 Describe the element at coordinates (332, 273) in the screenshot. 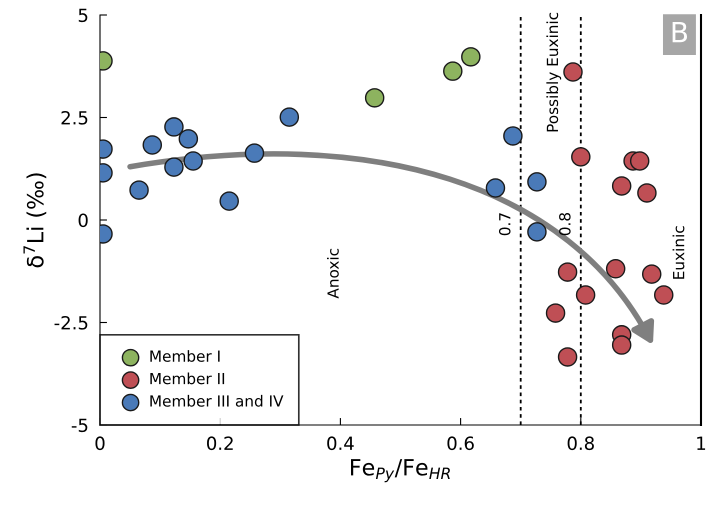

I see `annotation: Anoxic` at that location.